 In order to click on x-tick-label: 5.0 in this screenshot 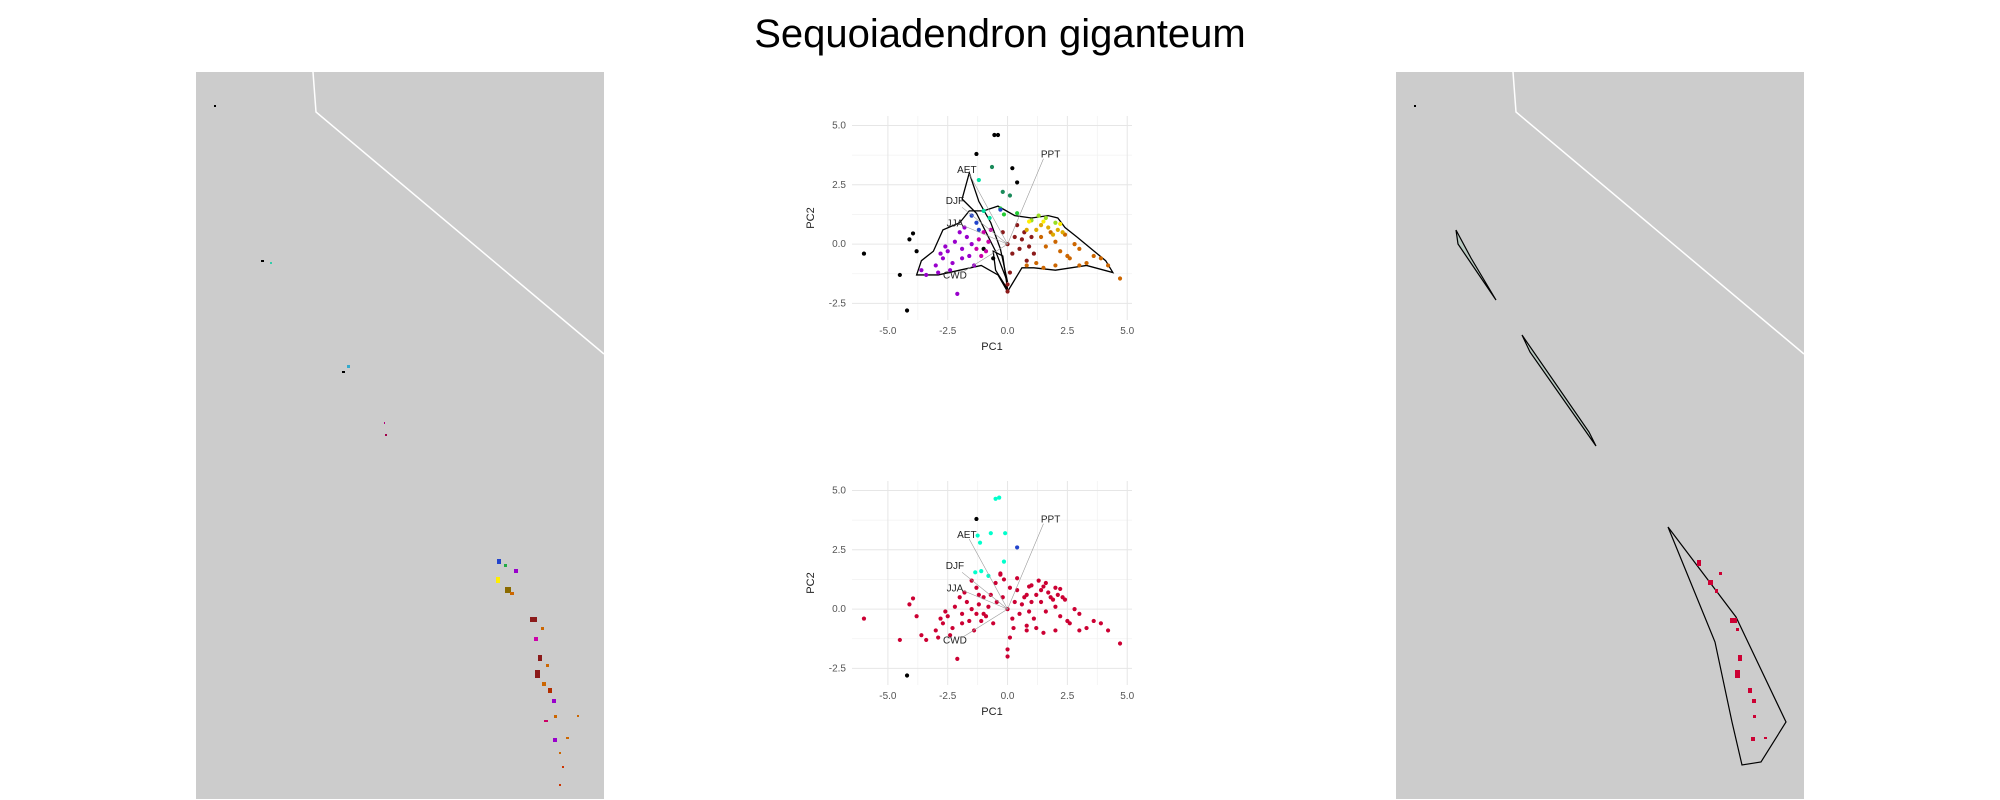, I will do `click(1127, 696)`.